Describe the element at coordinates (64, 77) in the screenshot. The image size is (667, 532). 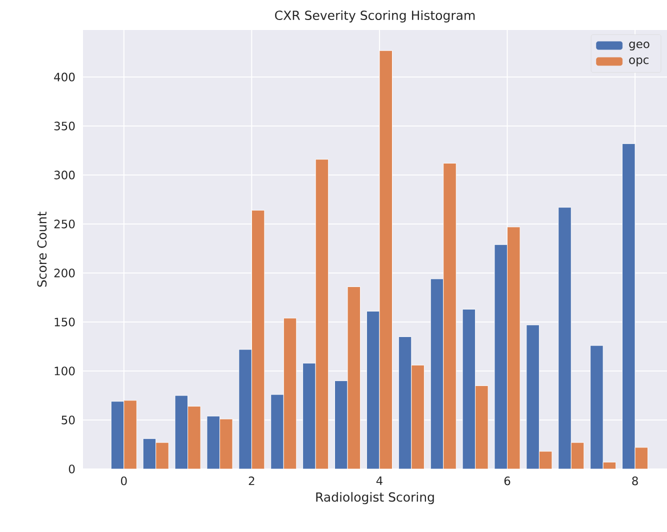
I see `y-tick-label: 400` at that location.